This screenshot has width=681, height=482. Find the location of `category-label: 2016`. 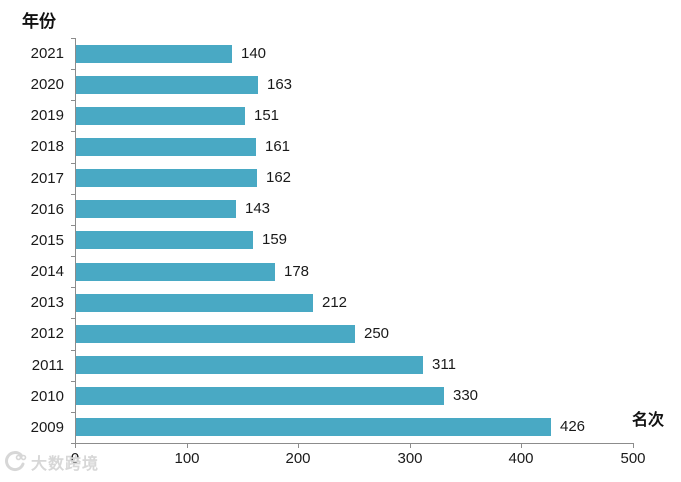

category-label: 2016 is located at coordinates (47, 209).